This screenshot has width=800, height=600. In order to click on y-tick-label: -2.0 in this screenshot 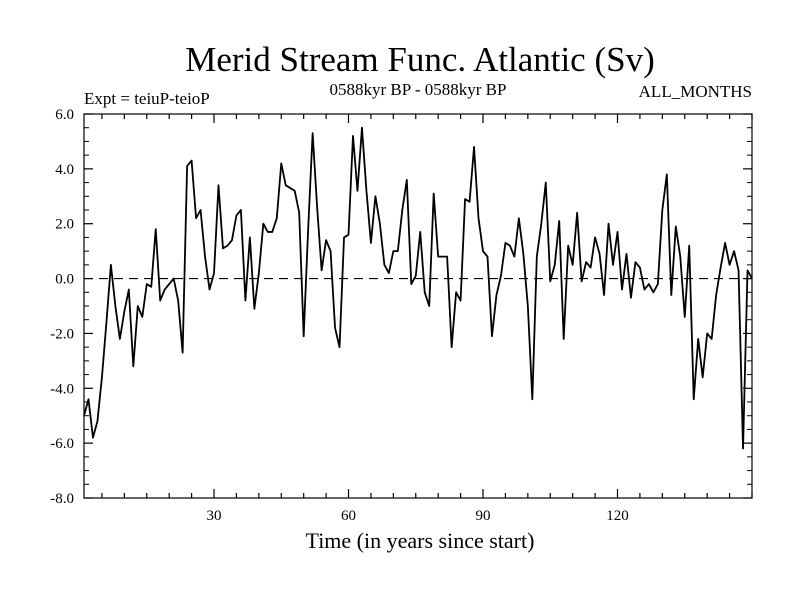, I will do `click(62, 334)`.